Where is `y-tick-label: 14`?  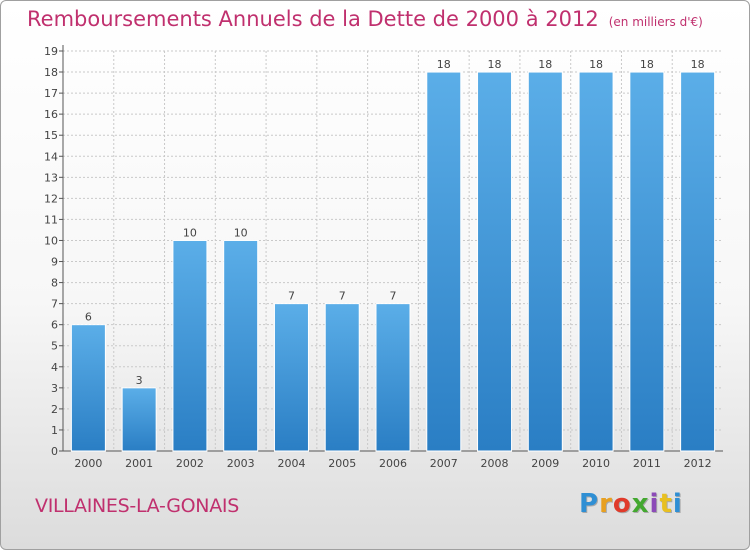
y-tick-label: 14 is located at coordinates (51, 156).